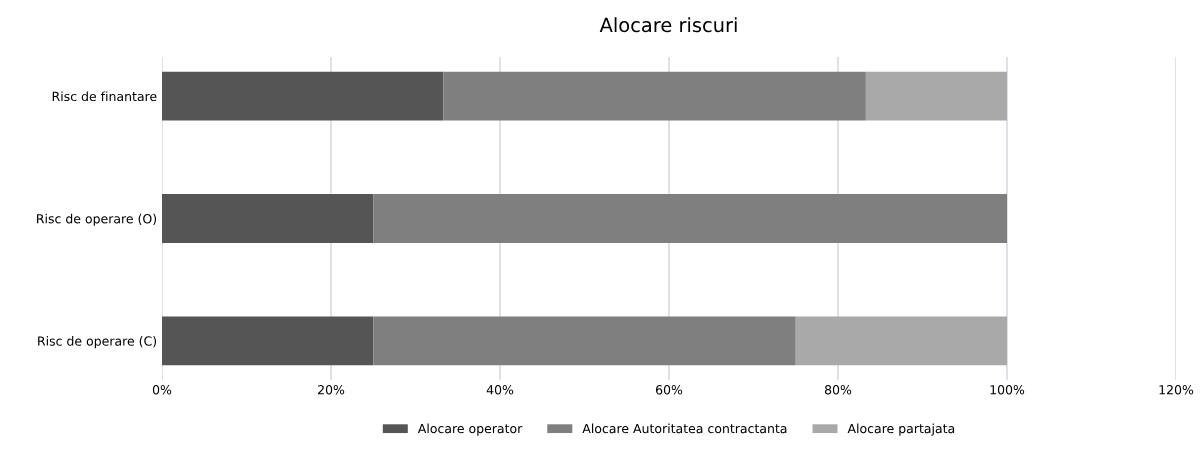  What do you see at coordinates (1176, 390) in the screenshot?
I see `x-tick-label: 120%` at bounding box center [1176, 390].